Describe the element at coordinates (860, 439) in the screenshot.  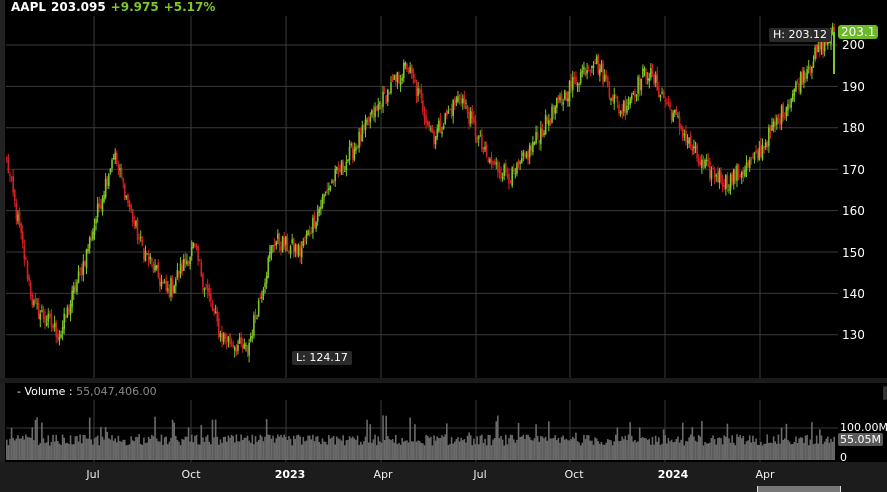
I see `volume-current-tag: 55.05M` at that location.